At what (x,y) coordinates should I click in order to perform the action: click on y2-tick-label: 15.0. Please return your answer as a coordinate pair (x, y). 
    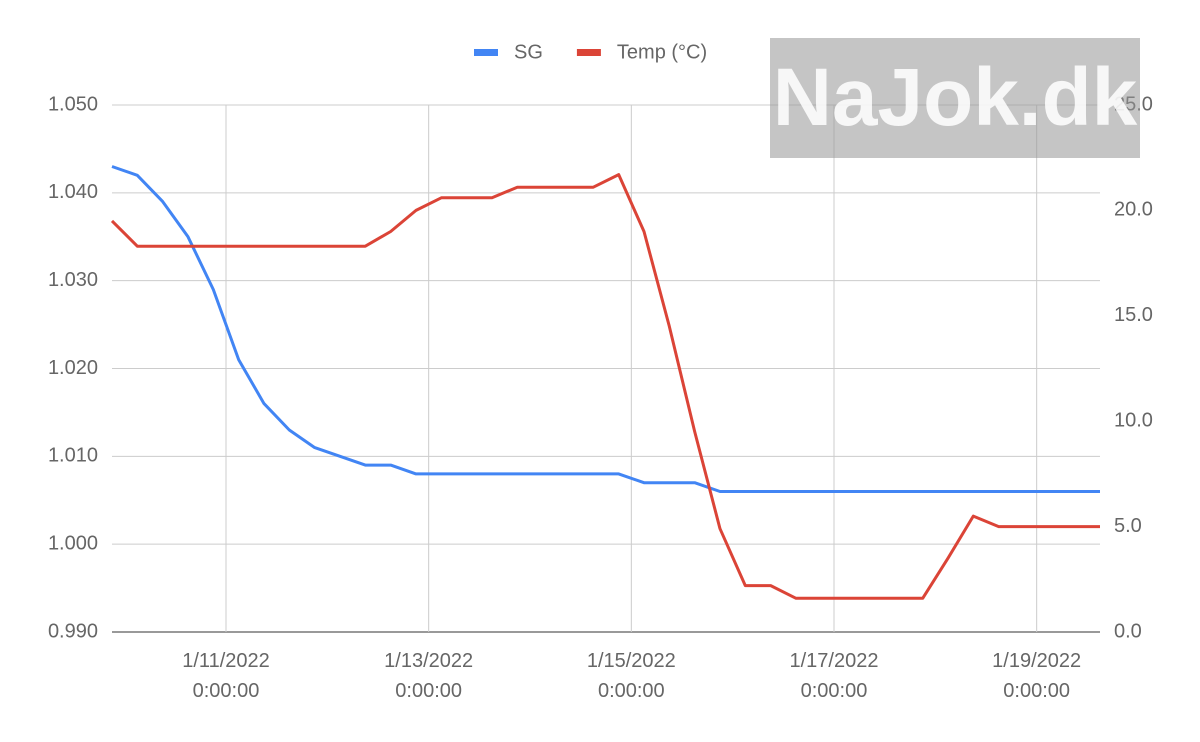
    Looking at the image, I should click on (1133, 315).